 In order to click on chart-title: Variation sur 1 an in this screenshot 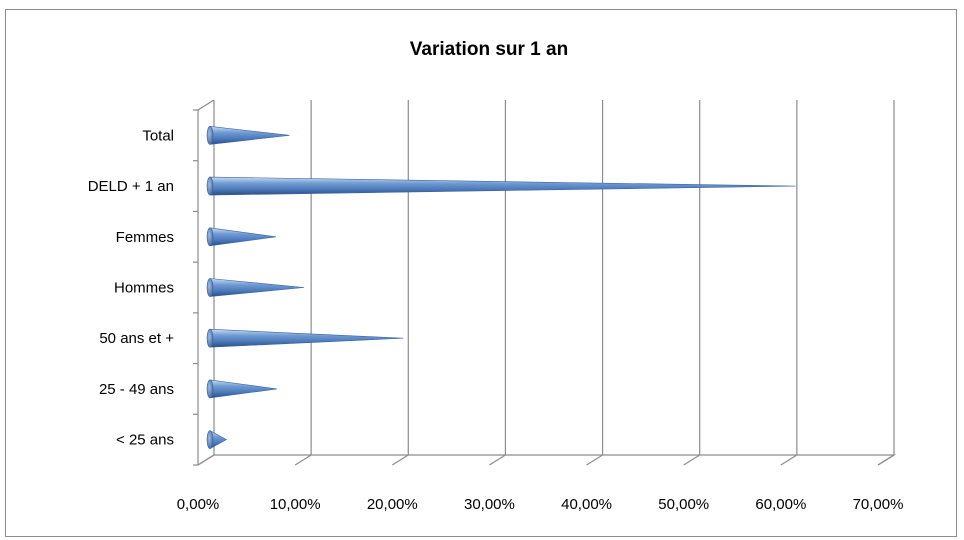, I will do `click(489, 49)`.